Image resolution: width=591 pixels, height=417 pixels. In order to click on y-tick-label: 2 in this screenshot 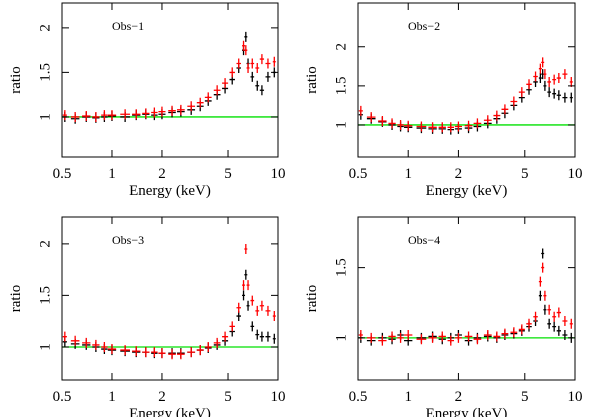, I will do `click(341, 47)`.